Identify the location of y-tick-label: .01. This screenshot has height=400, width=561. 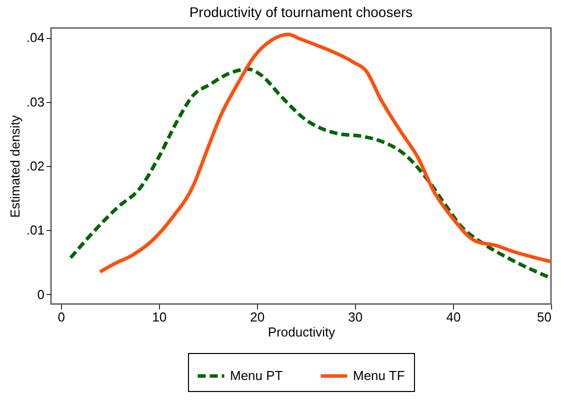
(35, 230).